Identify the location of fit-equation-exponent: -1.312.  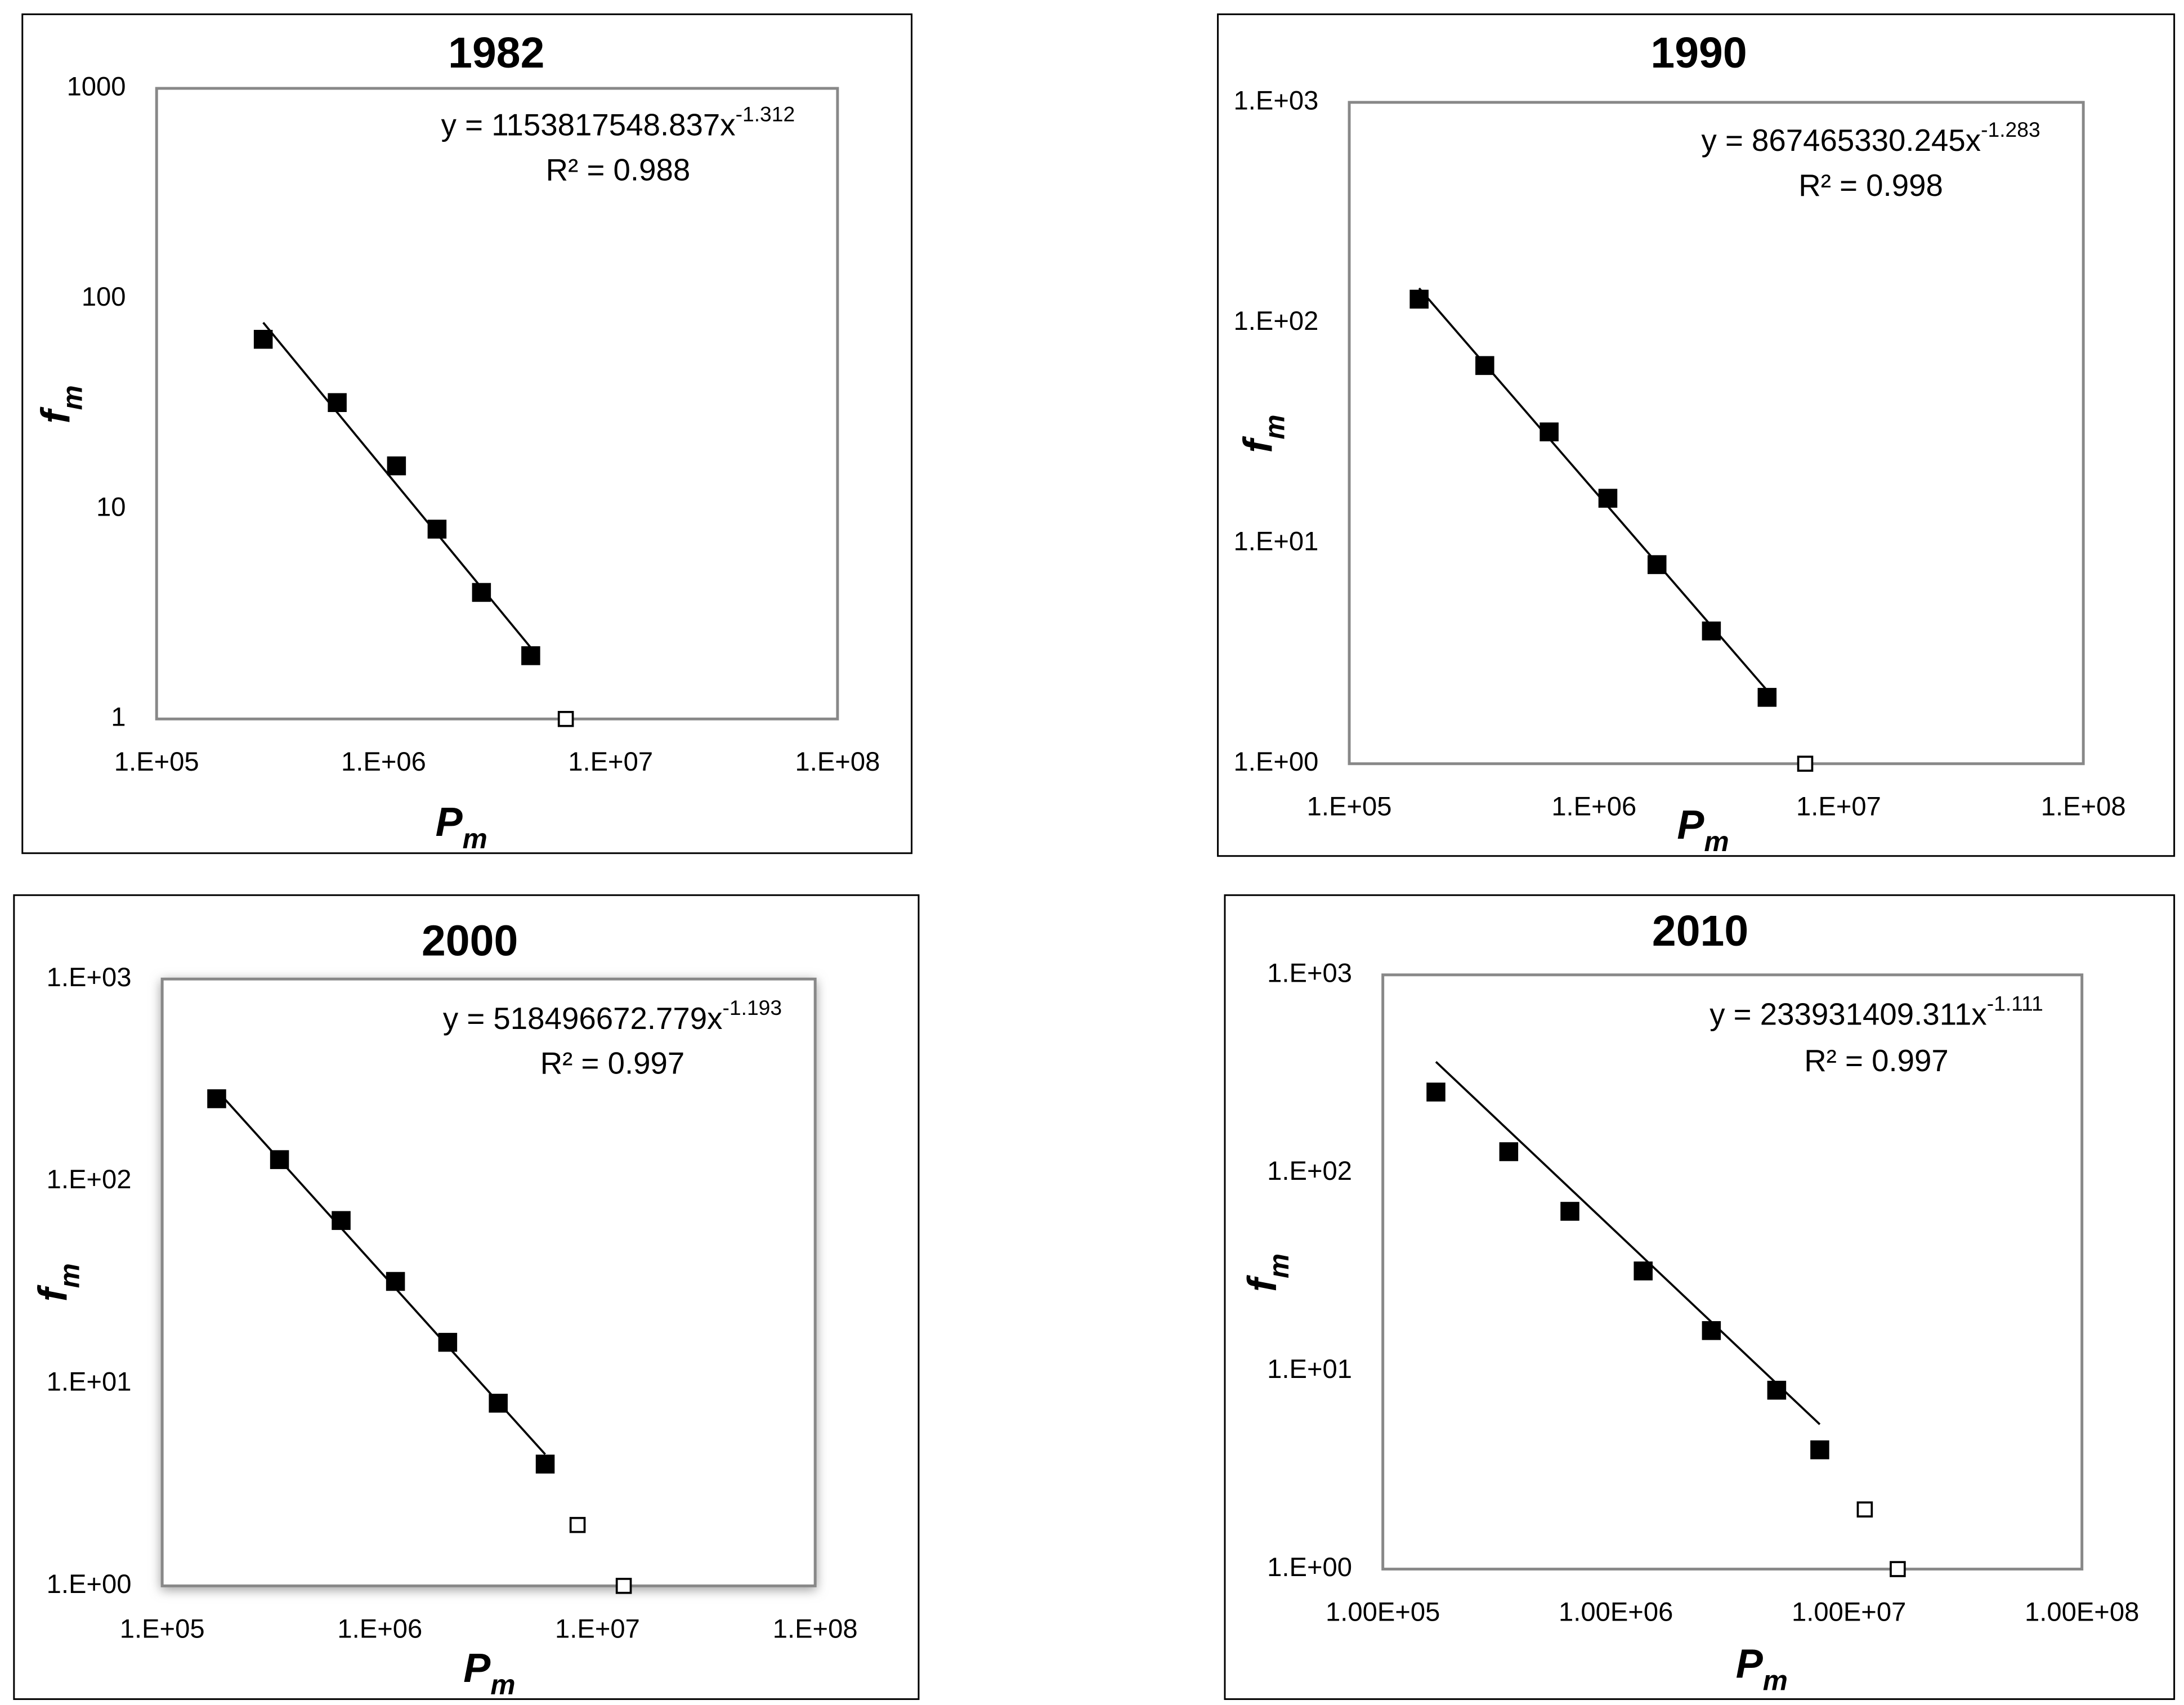
(765, 114).